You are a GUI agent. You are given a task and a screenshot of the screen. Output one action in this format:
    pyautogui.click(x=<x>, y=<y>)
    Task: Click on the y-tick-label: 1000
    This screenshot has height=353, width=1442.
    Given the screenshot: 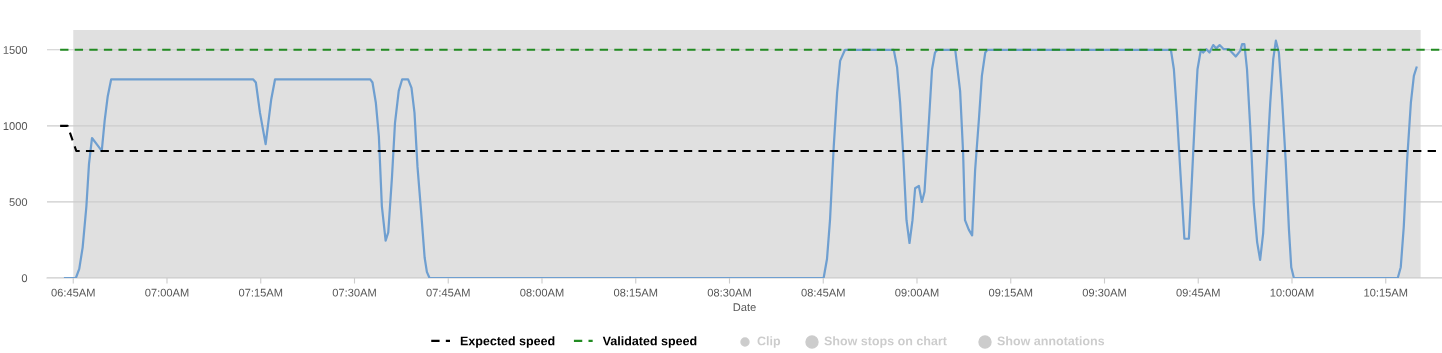 What is the action you would take?
    pyautogui.click(x=15, y=126)
    